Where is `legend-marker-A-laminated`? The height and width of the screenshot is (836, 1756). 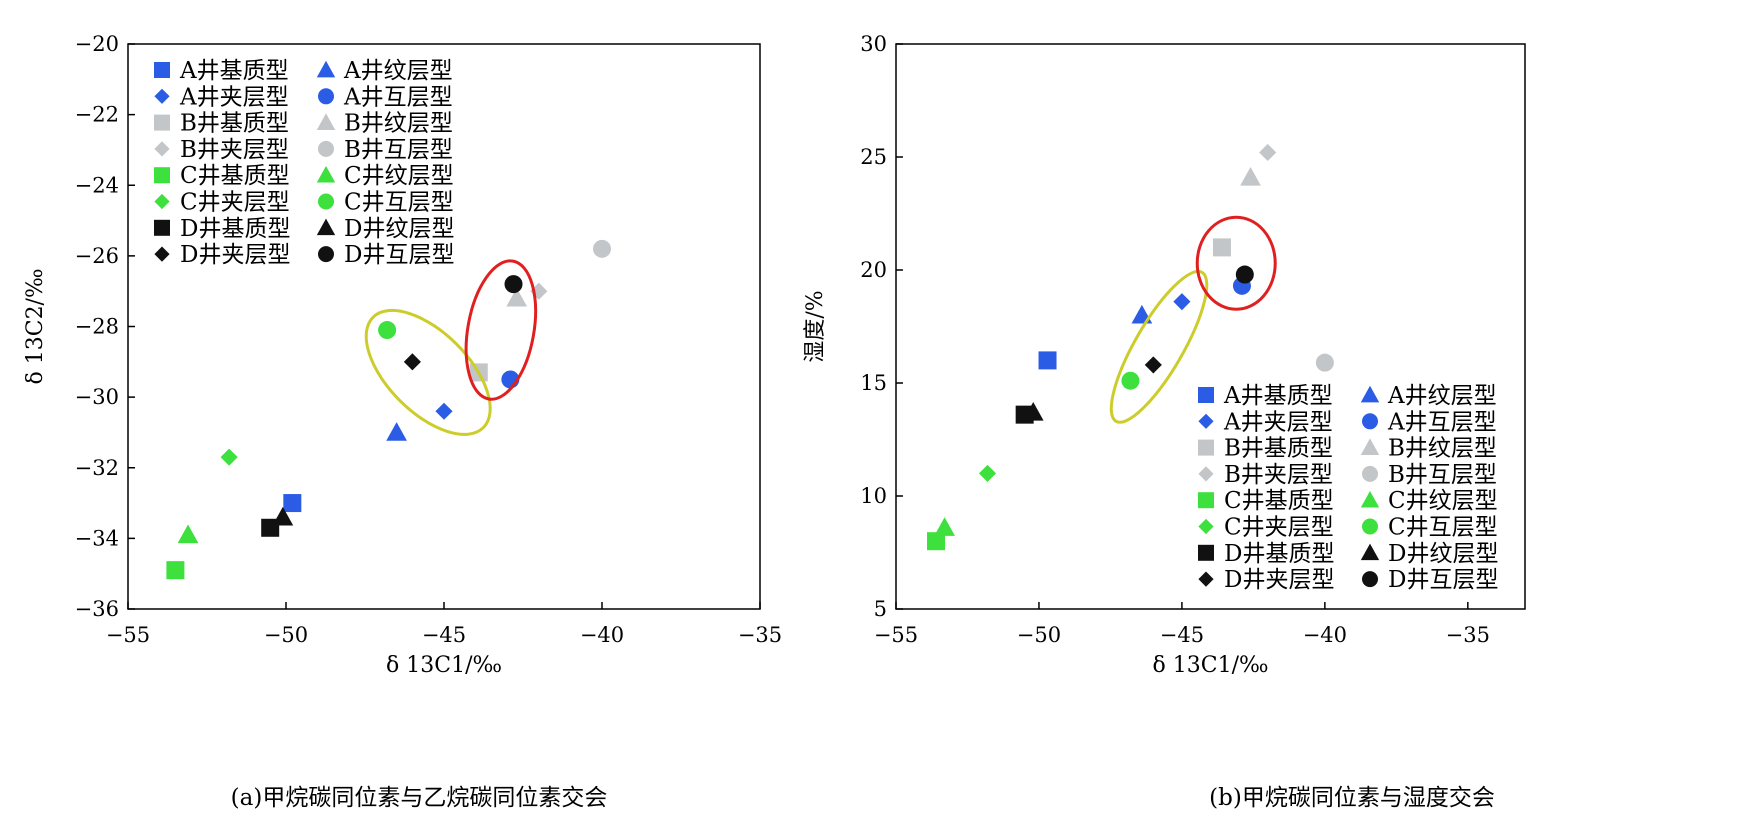 legend-marker-A-laminated is located at coordinates (1370, 394).